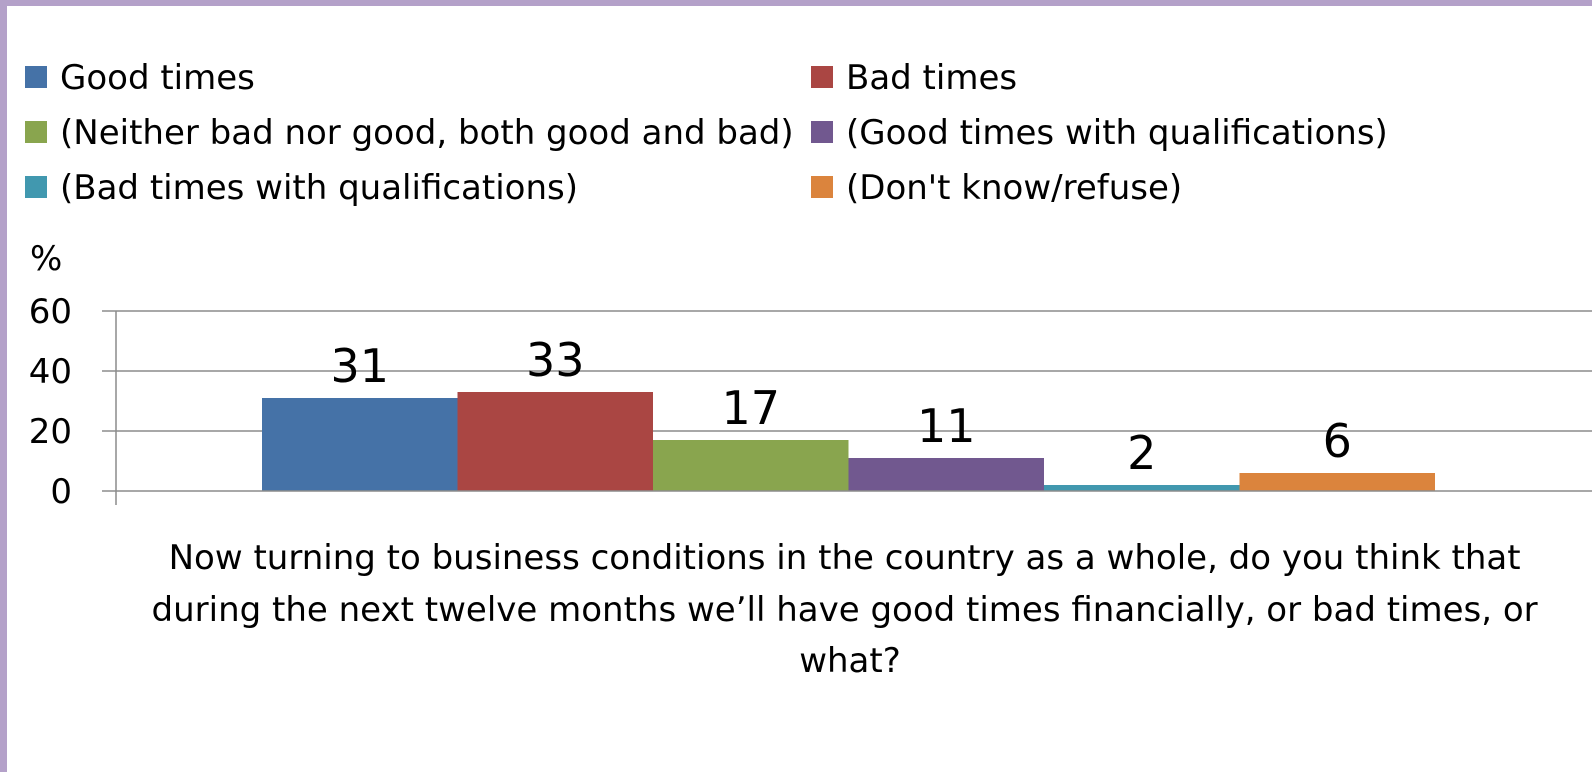  What do you see at coordinates (61, 492) in the screenshot?
I see `y-tick-label: 0` at bounding box center [61, 492].